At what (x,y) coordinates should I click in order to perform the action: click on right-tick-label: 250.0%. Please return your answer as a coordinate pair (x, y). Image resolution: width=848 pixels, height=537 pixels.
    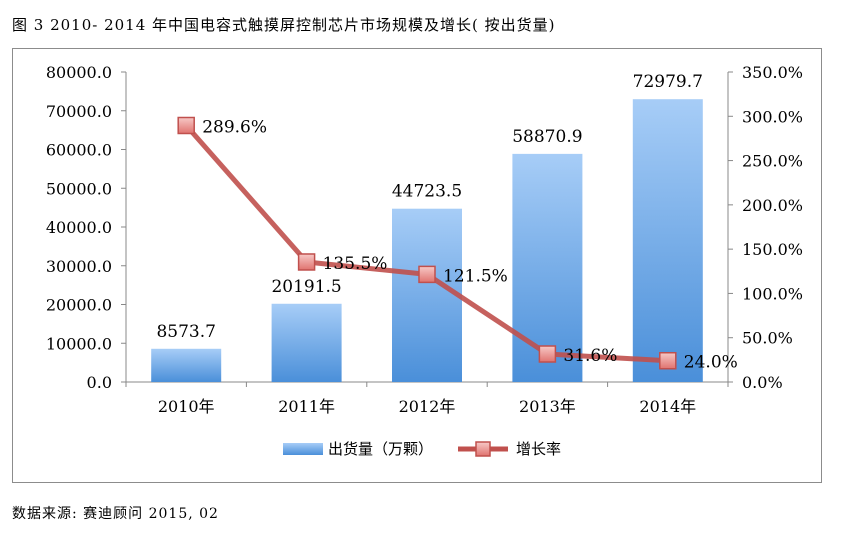
    Looking at the image, I should click on (772, 161).